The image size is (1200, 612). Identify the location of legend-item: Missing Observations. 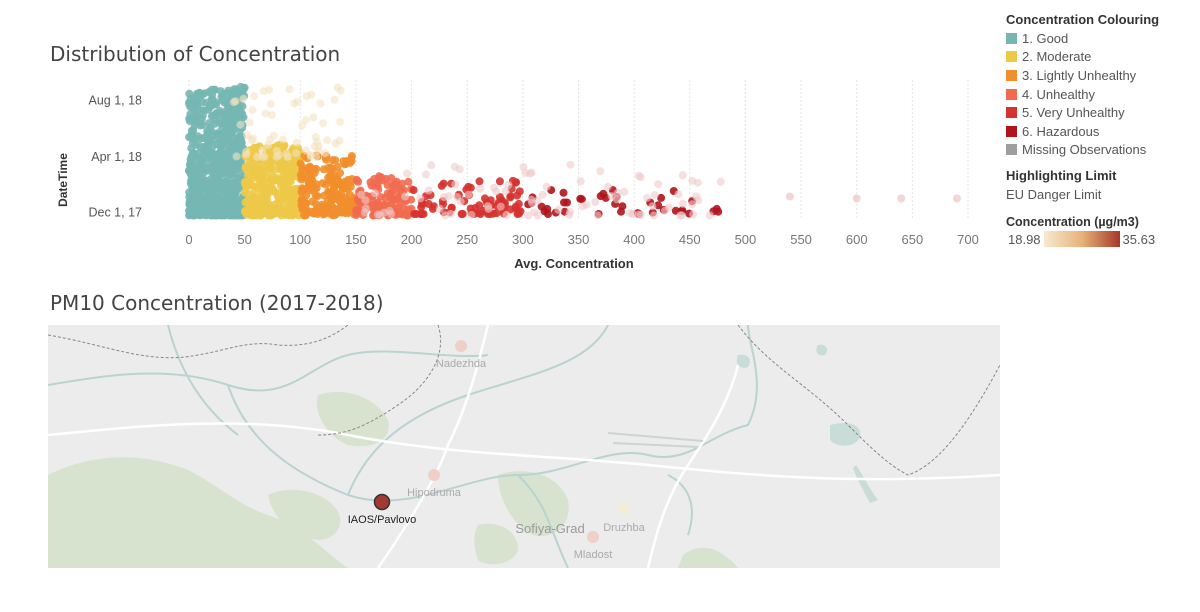
(1082, 150).